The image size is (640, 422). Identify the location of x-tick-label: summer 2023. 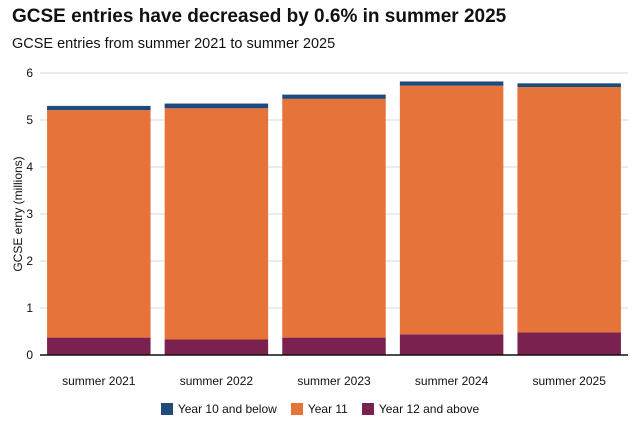
(334, 381).